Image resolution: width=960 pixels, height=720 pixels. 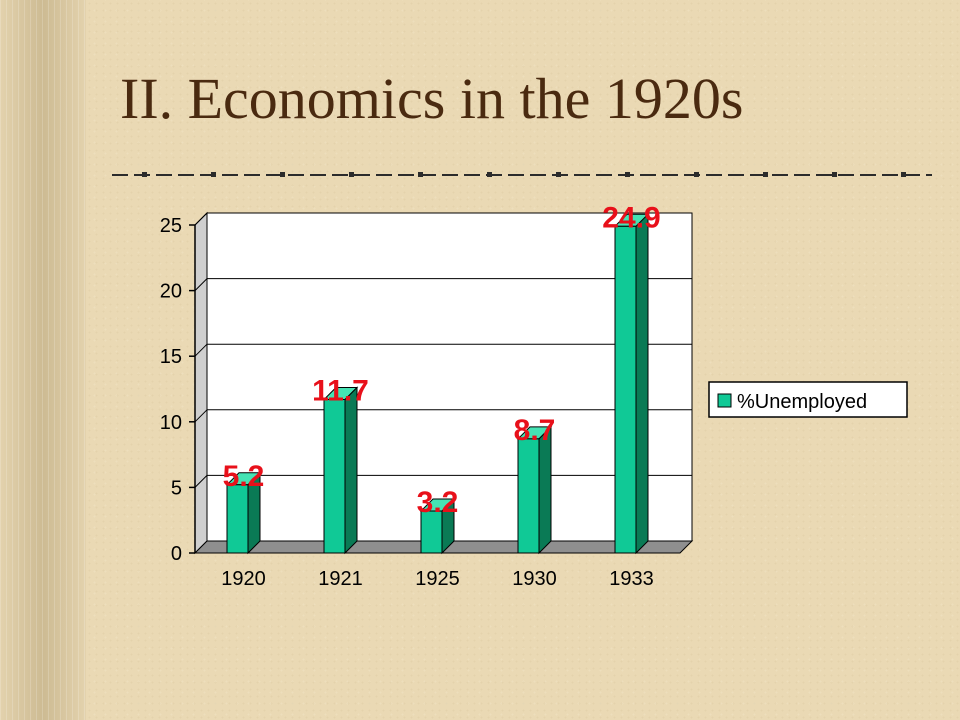 I want to click on x-tick-label: 1921, so click(x=340, y=579).